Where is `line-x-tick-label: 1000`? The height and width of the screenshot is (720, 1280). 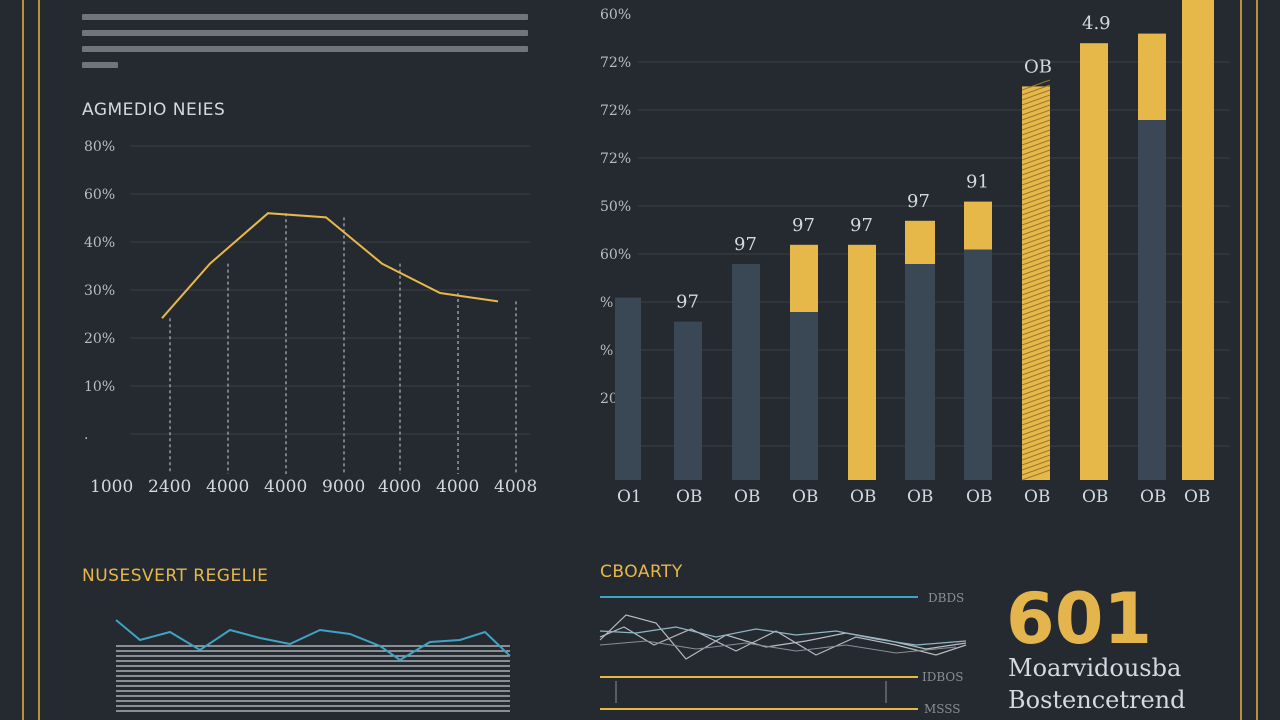 line-x-tick-label: 1000 is located at coordinates (111, 487).